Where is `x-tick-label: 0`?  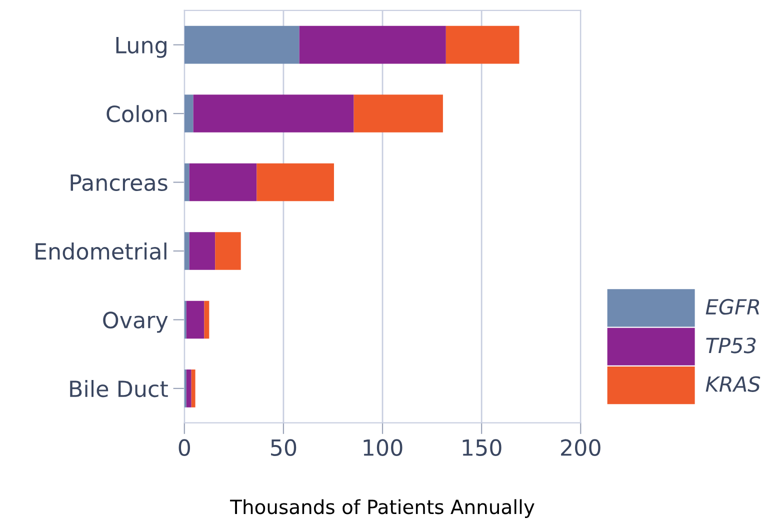 x-tick-label: 0 is located at coordinates (184, 447).